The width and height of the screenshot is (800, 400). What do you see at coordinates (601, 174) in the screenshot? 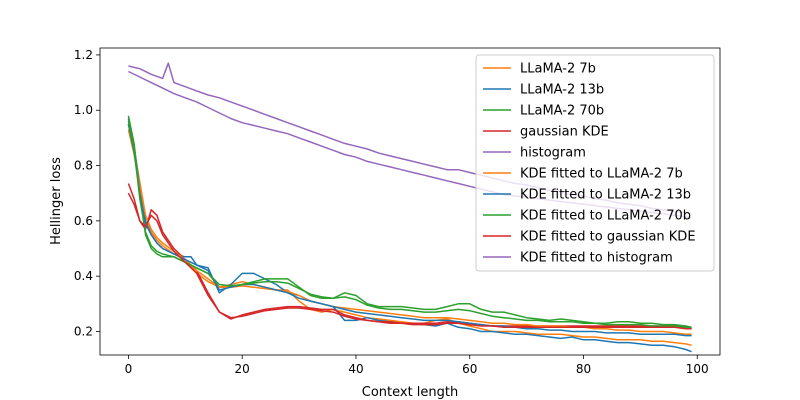
I see `legend-label: KDE fitted to LLaMA-2 7b` at bounding box center [601, 174].